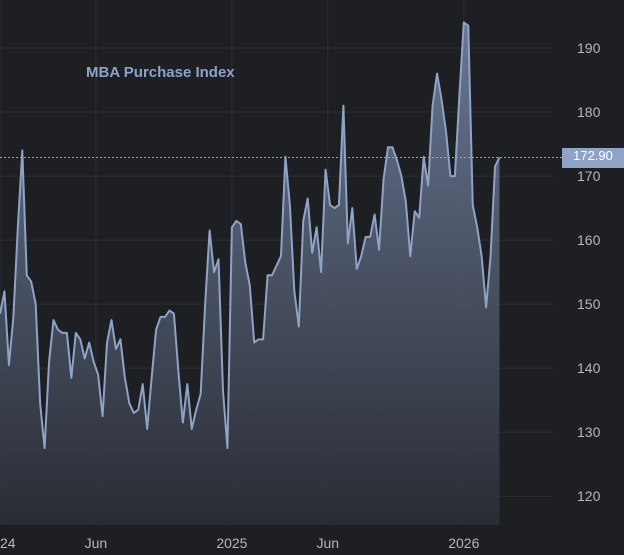 The width and height of the screenshot is (624, 555). What do you see at coordinates (589, 432) in the screenshot?
I see `y-tick-label: 130` at bounding box center [589, 432].